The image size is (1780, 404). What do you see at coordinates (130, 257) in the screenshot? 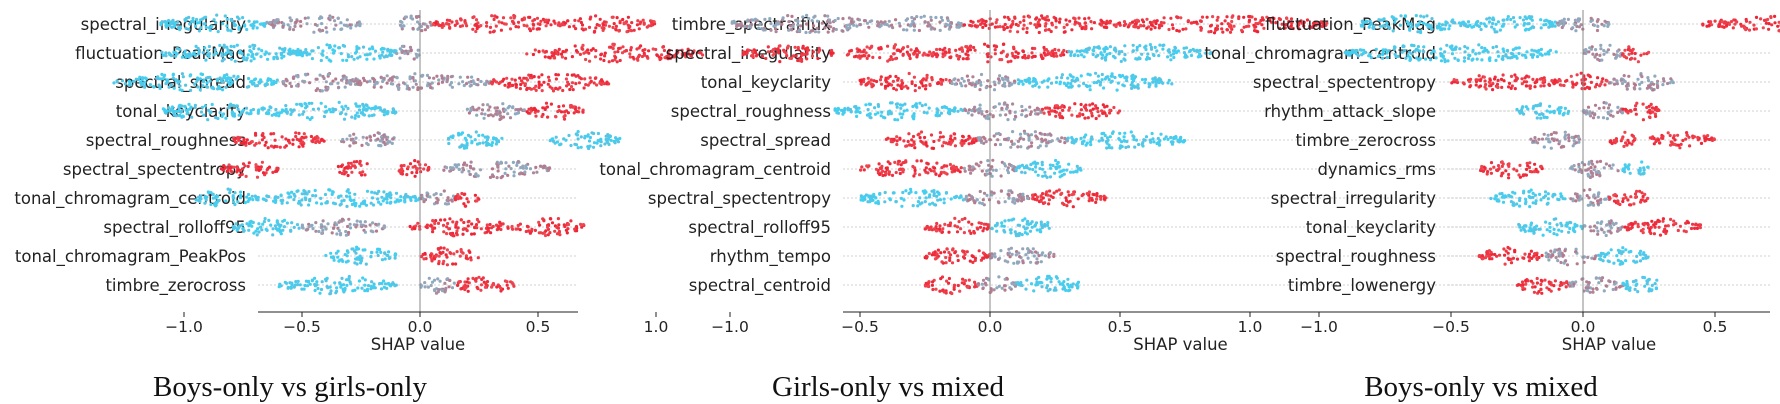
I see `feature-label: tonal_chromagram_PeakPos` at bounding box center [130, 257].